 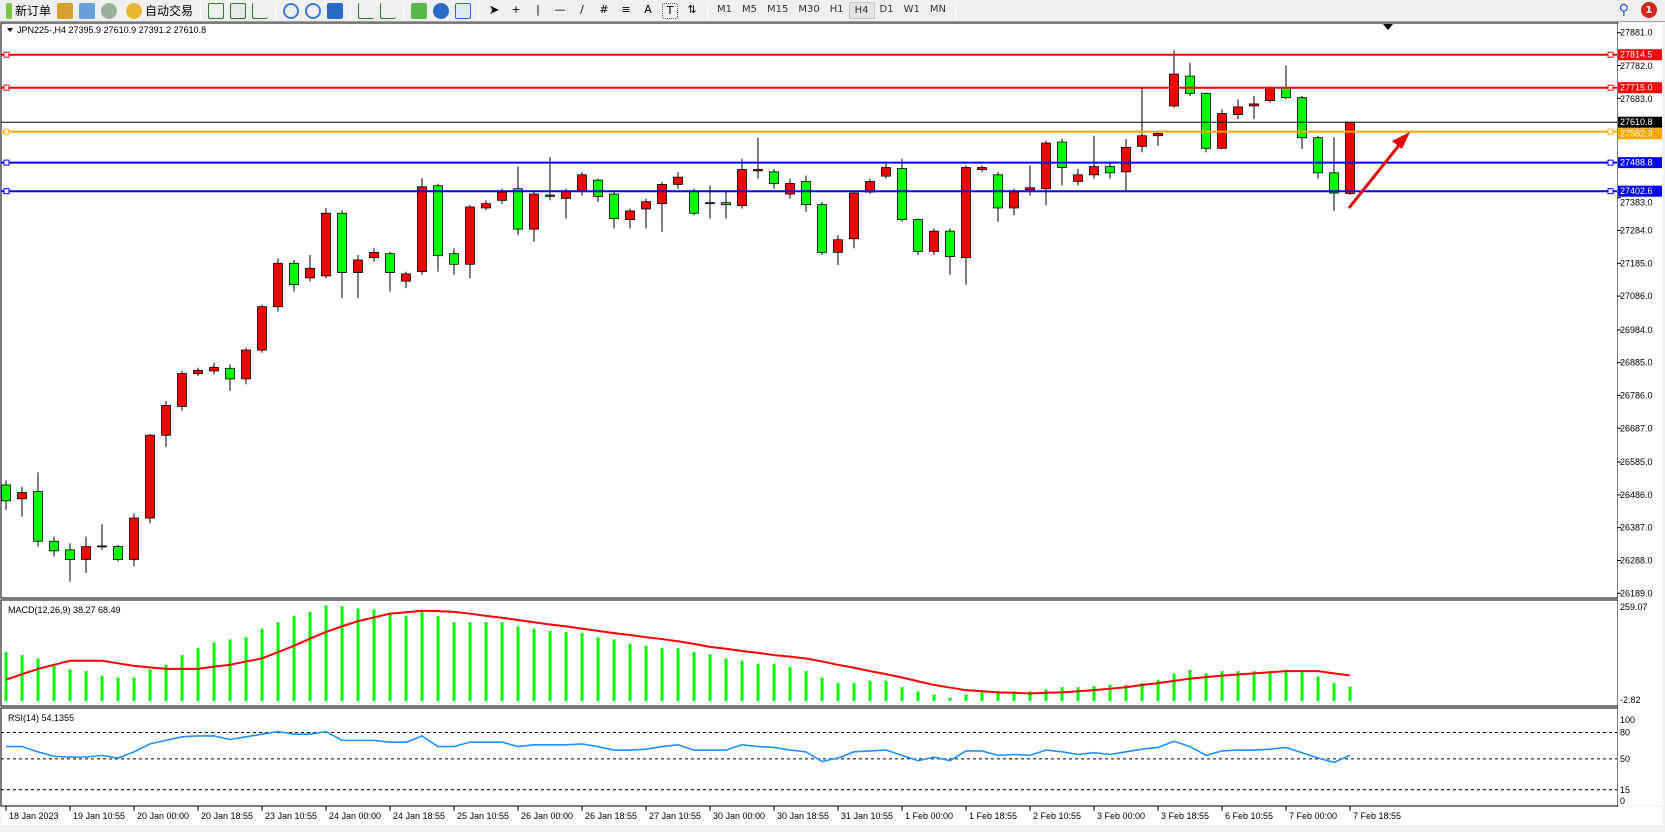 What do you see at coordinates (1649, 10) in the screenshot?
I see `notification-badge: 1` at bounding box center [1649, 10].